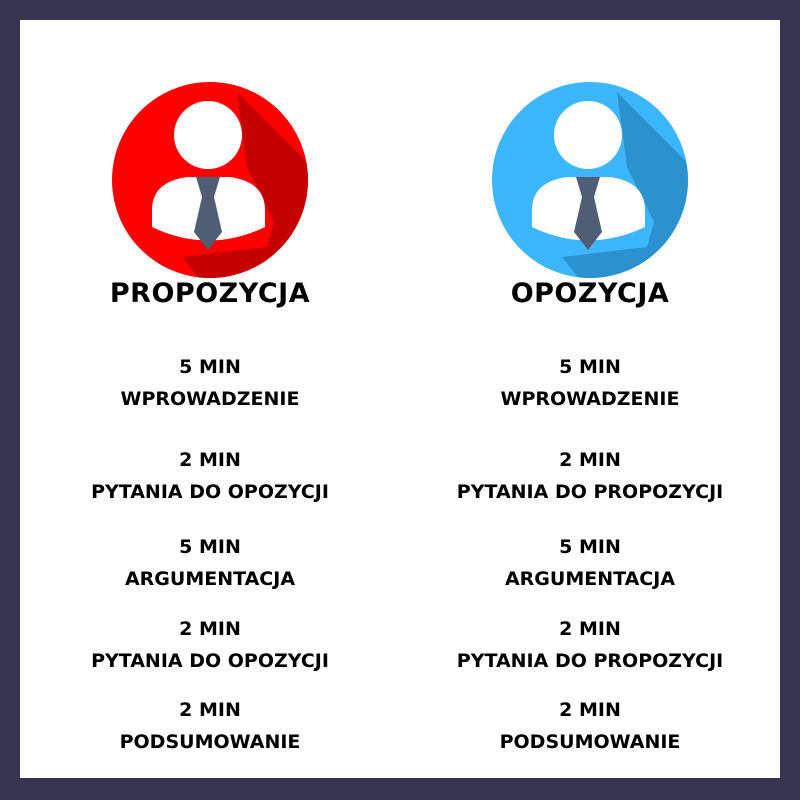 The image size is (800, 800). What do you see at coordinates (590, 293) in the screenshot?
I see `team-title: OPOZYCJA` at bounding box center [590, 293].